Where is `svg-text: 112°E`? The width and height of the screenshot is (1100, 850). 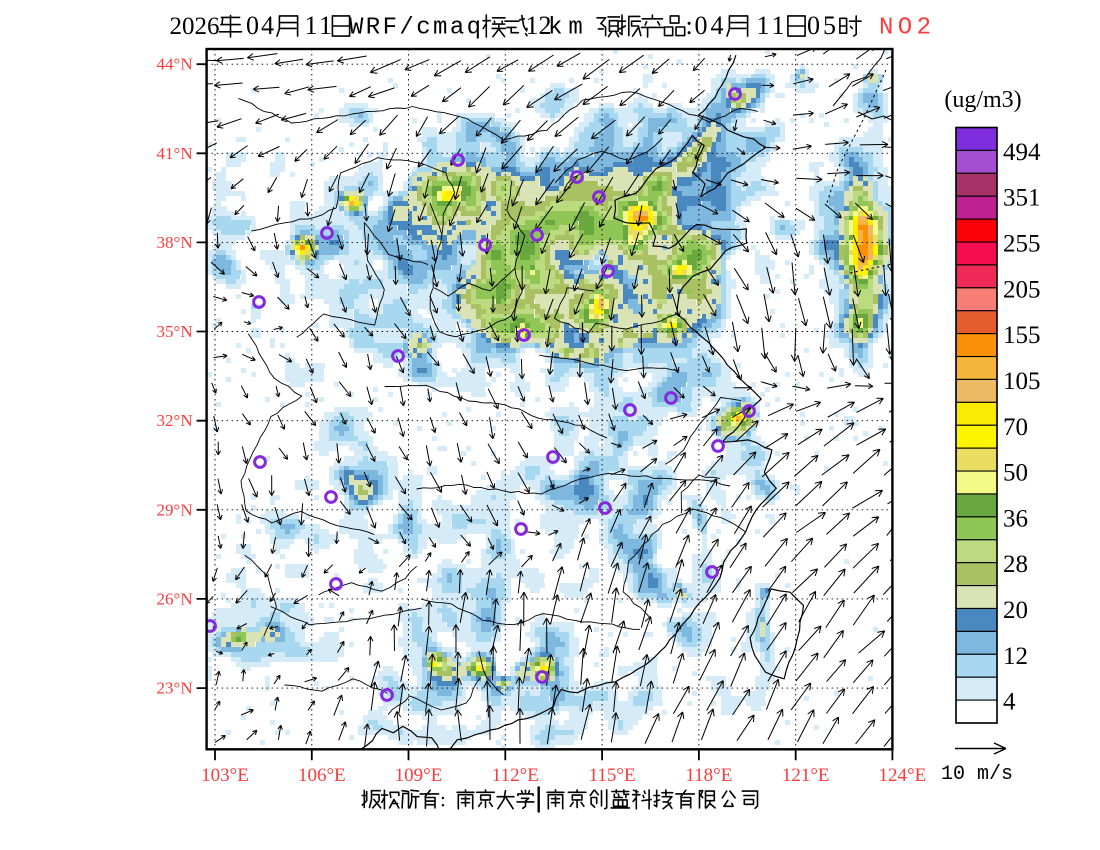 svg-text: 112°E is located at coordinates (515, 775).